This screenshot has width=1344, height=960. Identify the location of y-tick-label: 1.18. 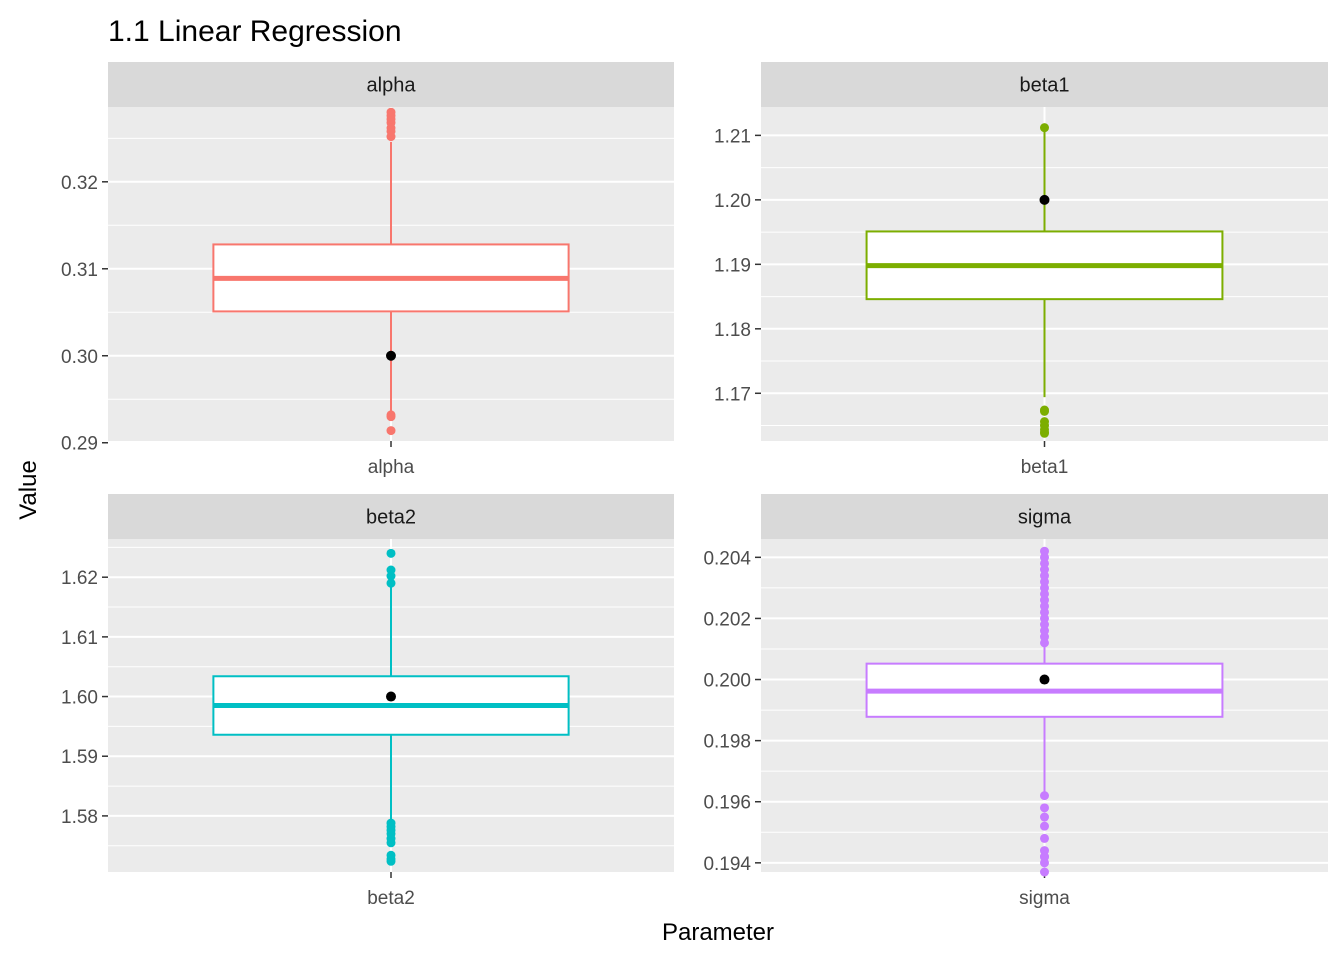
(732, 330).